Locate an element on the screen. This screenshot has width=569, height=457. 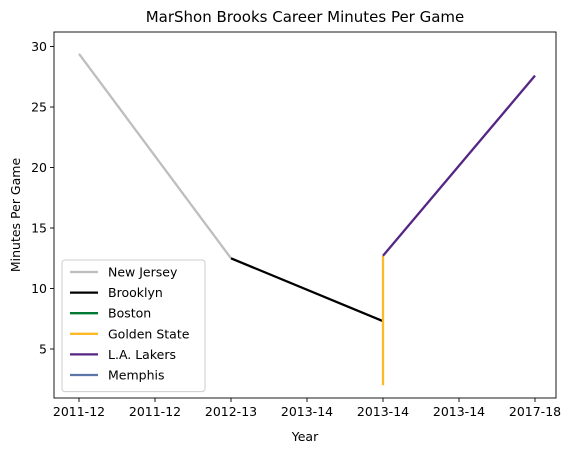
legend-label: Brooklyn is located at coordinates (135, 292).